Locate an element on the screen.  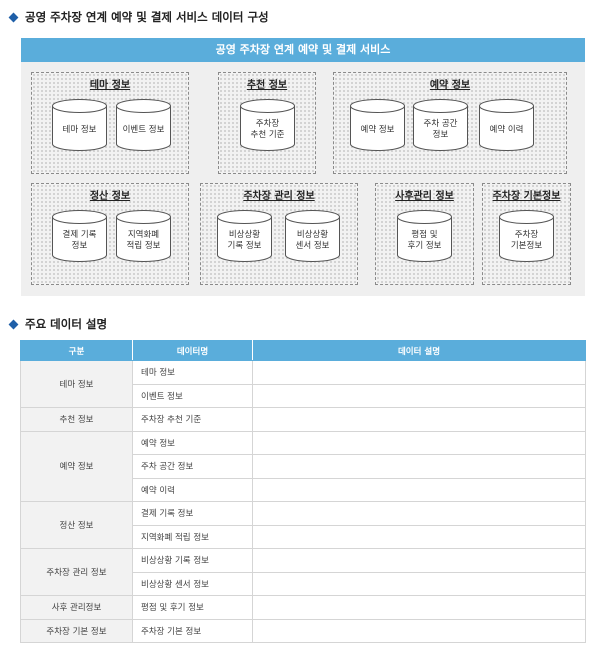
cylinder-label: 예약 정보 is located at coordinates (377, 129).